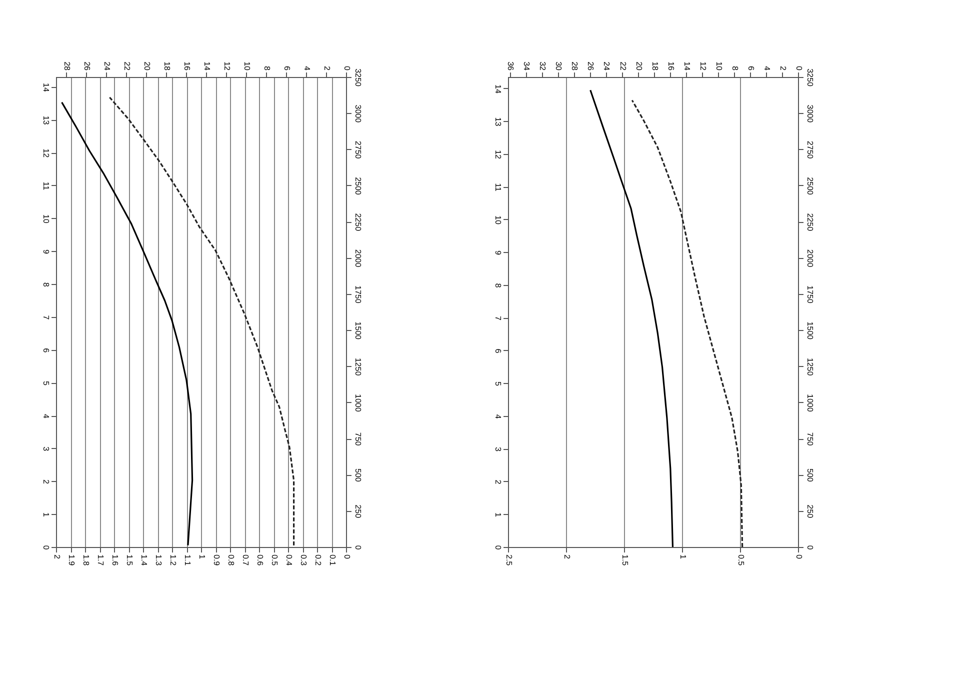  What do you see at coordinates (245, 560) in the screenshot?
I see `x-tick-label: 0.7` at bounding box center [245, 560].